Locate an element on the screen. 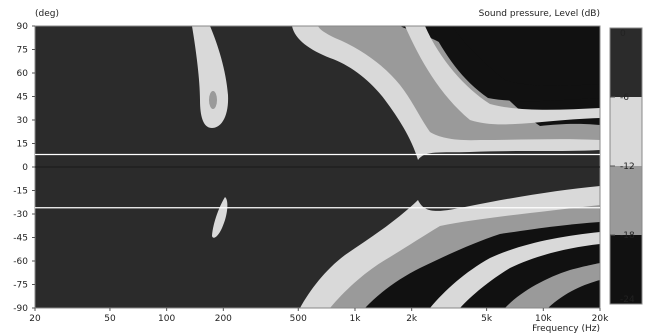 This screenshot has height=335, width=645. x-tick-label: 1k is located at coordinates (355, 319).